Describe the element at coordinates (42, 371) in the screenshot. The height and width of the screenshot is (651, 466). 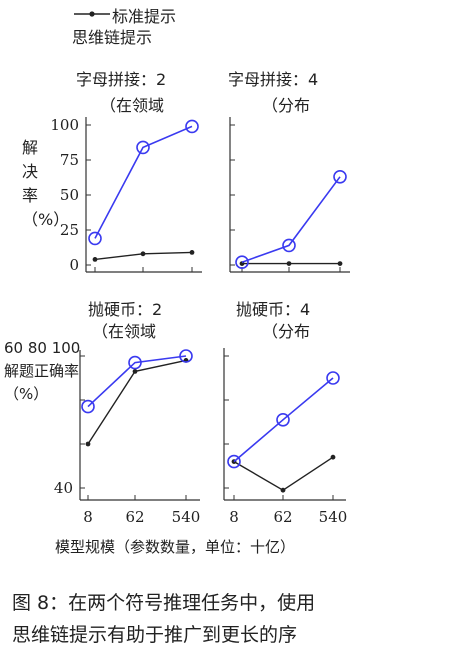
I see `bottom-ylabel: 60 80 100 解题正确率（%）` at that location.